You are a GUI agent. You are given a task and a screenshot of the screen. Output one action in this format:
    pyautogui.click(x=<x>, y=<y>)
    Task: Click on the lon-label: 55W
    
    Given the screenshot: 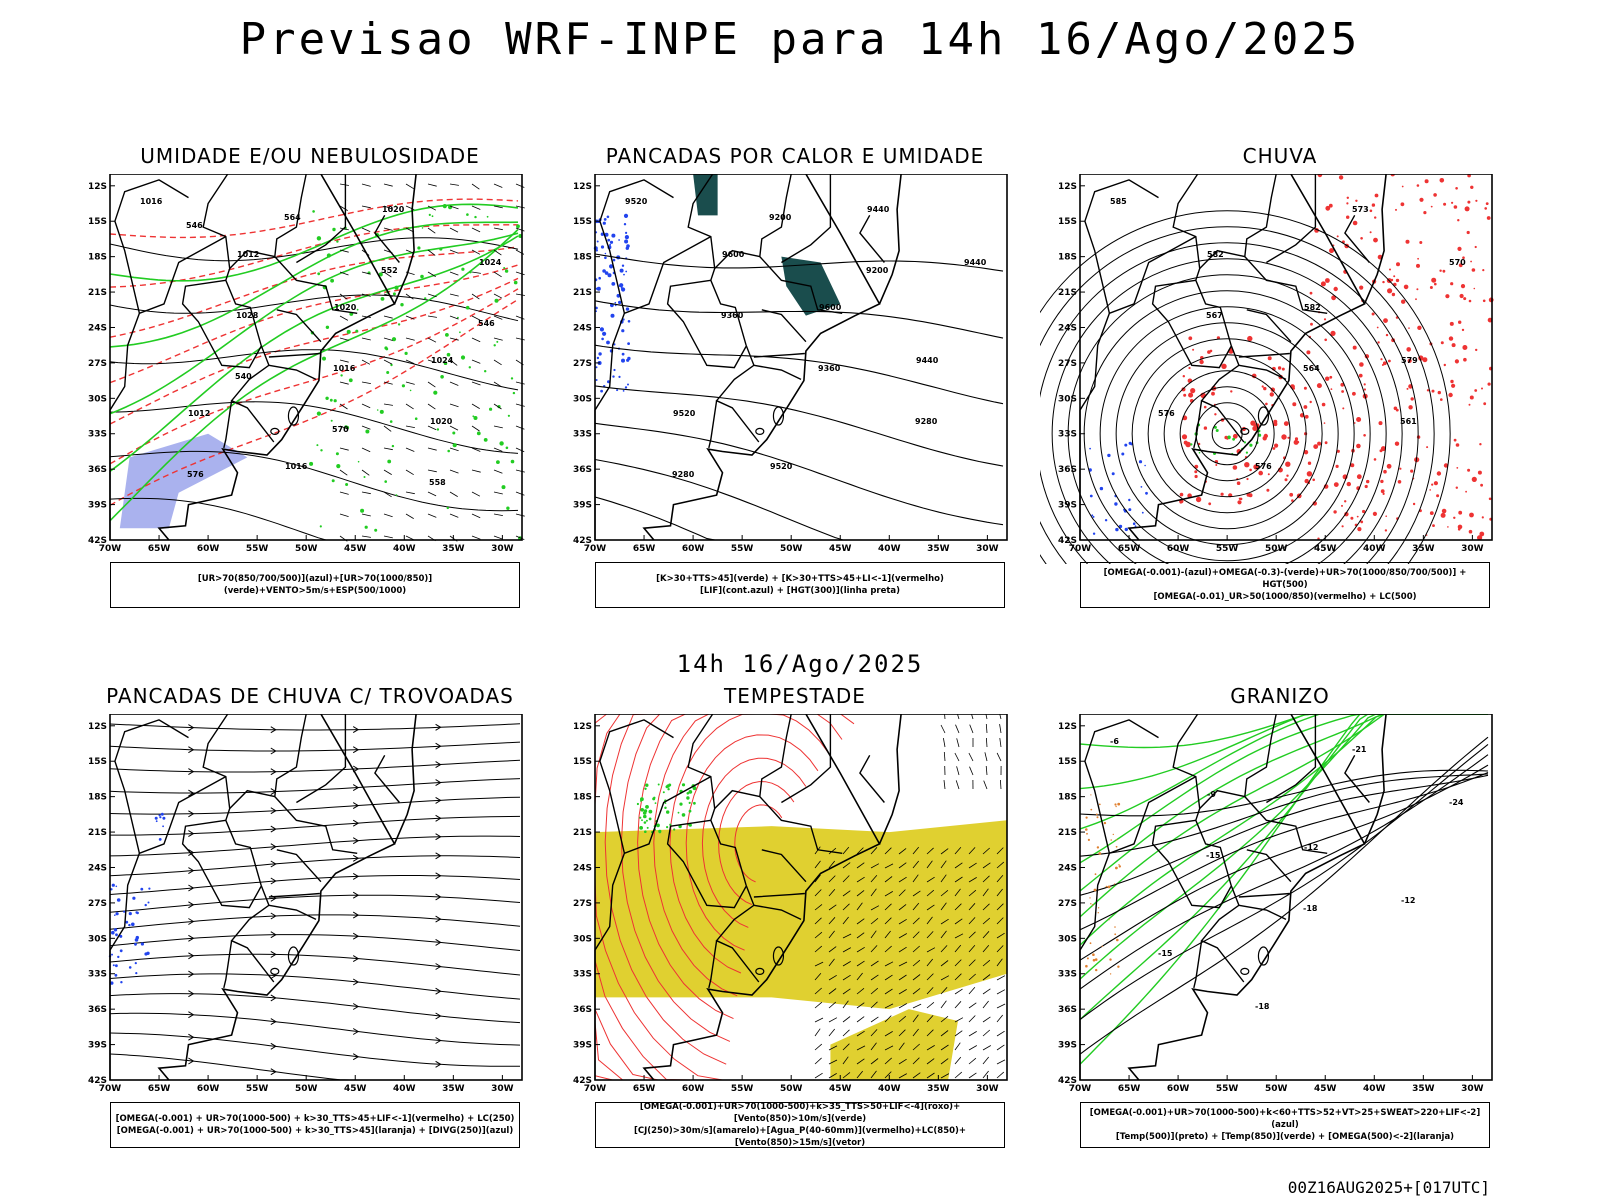 What is the action you would take?
    pyautogui.click(x=742, y=549)
    